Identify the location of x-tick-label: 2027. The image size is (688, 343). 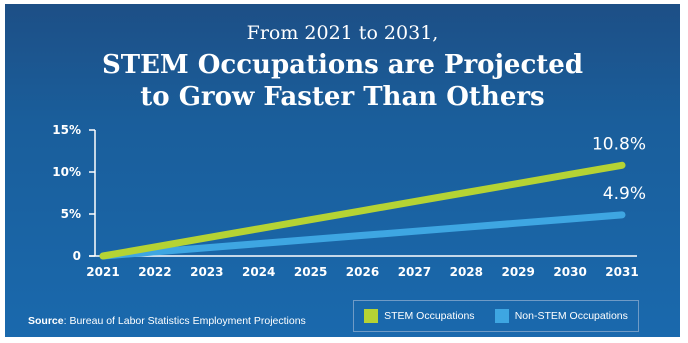
(414, 272).